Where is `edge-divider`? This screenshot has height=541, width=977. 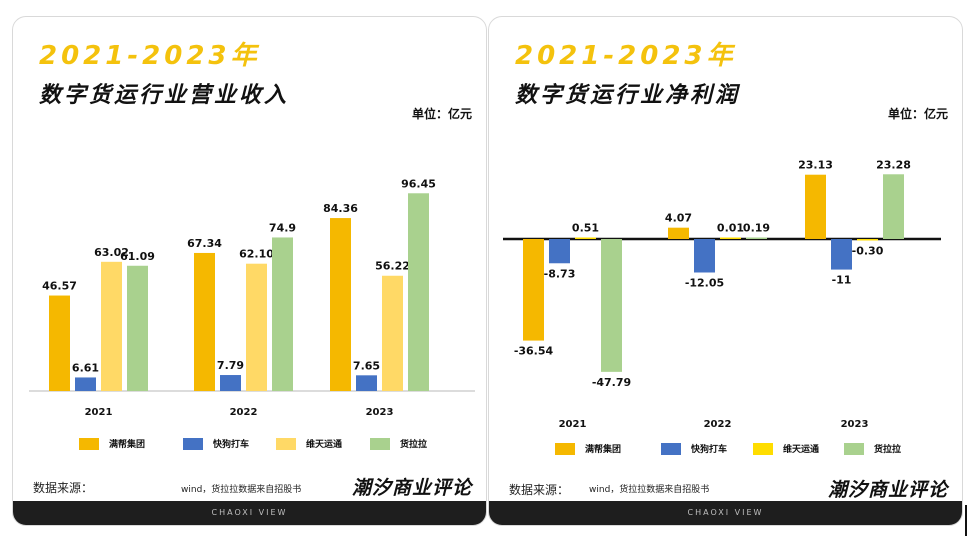
edge-divider is located at coordinates (966, 520).